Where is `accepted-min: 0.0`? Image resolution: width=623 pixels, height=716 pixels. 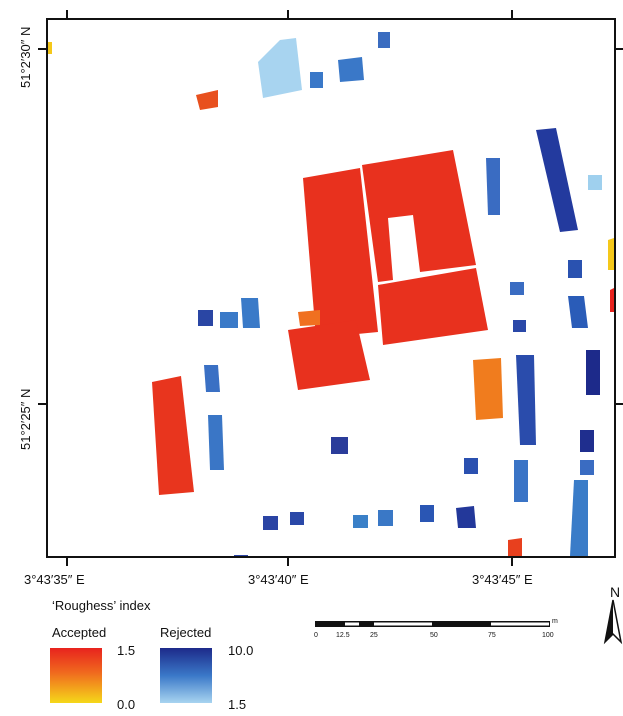
accepted-min: 0.0 is located at coordinates (126, 704).